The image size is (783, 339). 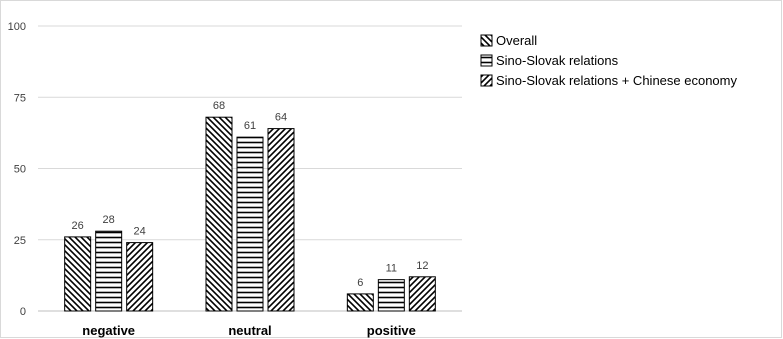 I want to click on x-category-label: neutral, so click(x=249, y=330).